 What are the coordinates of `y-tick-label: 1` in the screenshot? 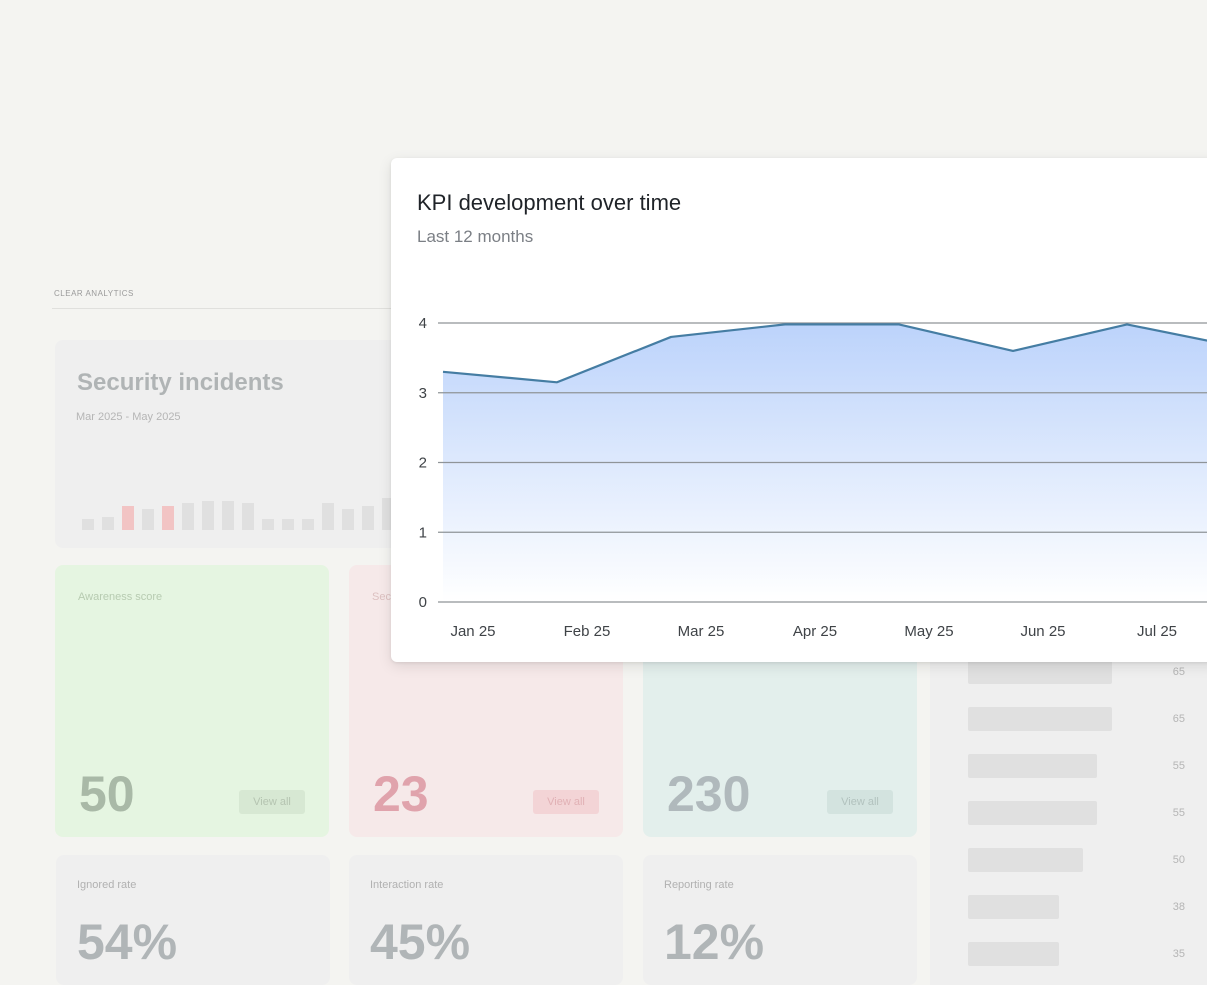 It's located at (423, 532).